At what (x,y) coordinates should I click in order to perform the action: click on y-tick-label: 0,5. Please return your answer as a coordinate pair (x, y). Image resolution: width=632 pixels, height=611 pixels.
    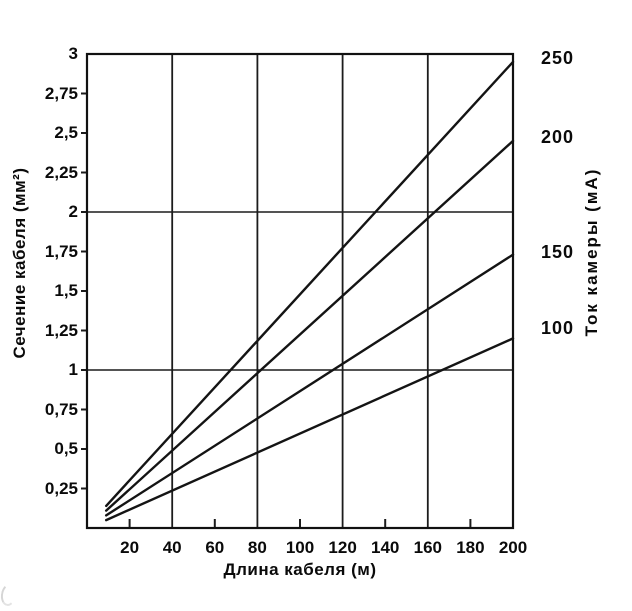
    Looking at the image, I should click on (66, 448).